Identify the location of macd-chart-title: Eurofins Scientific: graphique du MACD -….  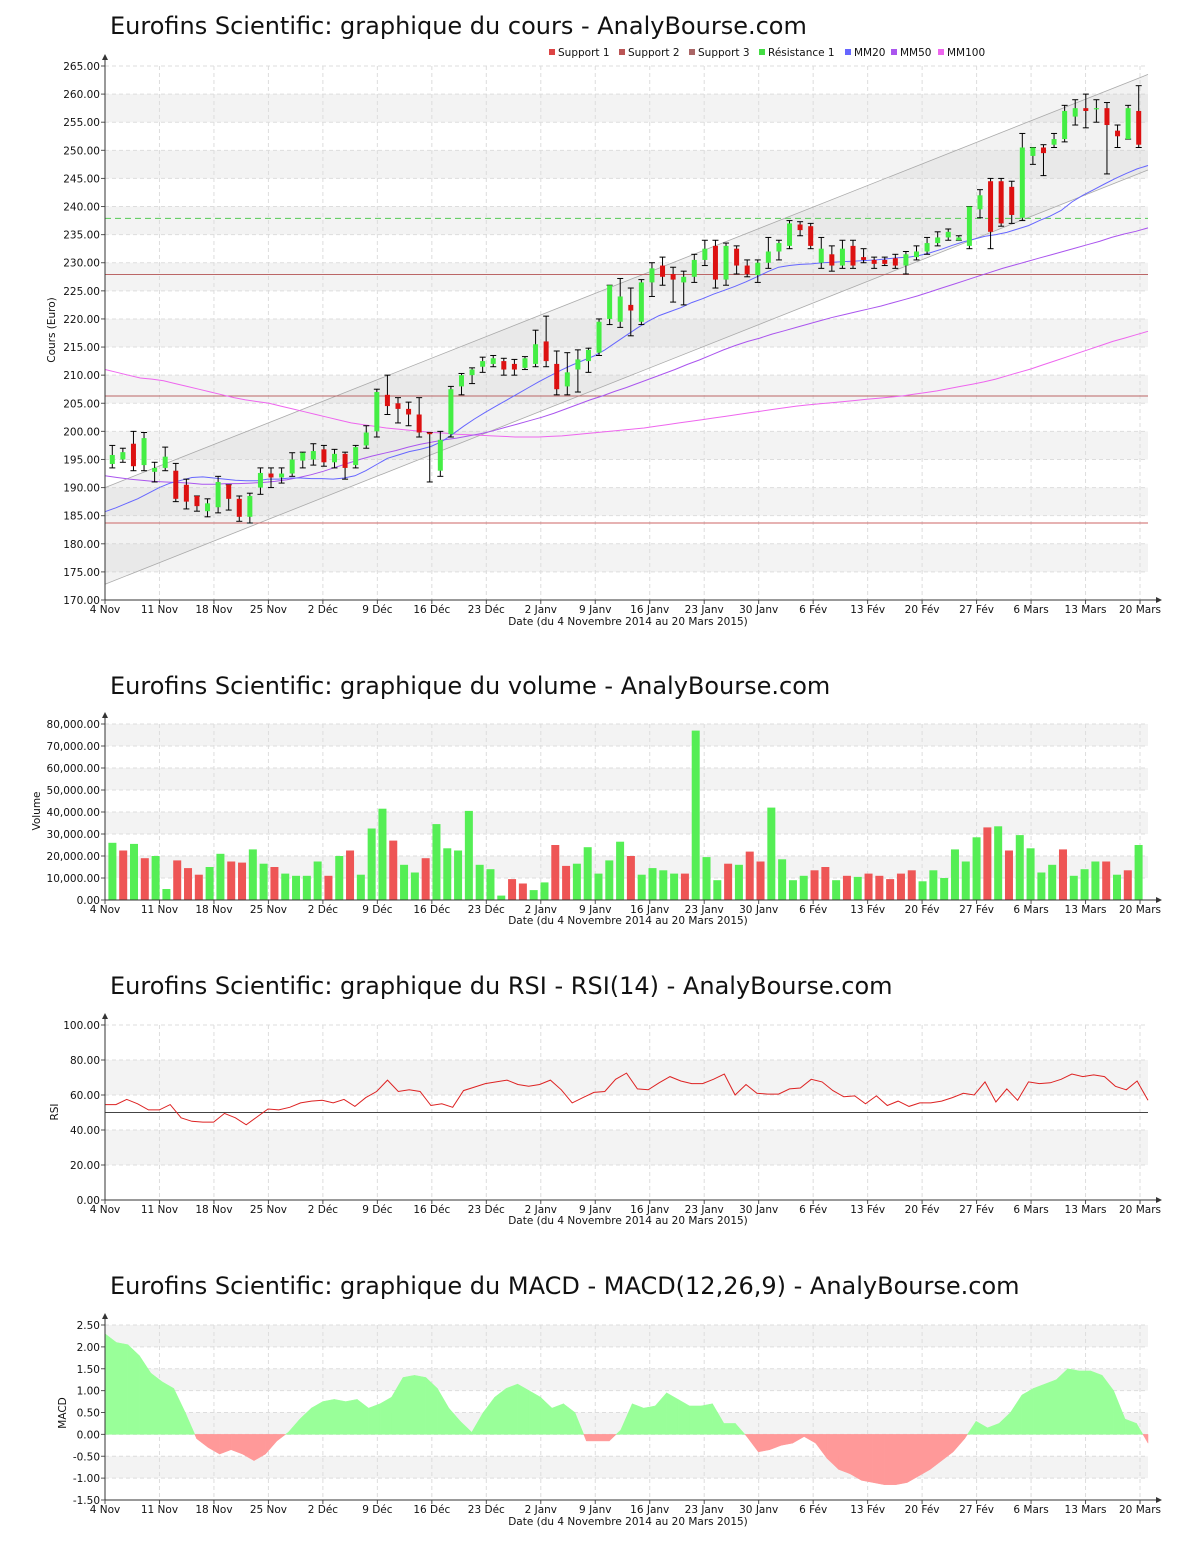
(565, 1286).